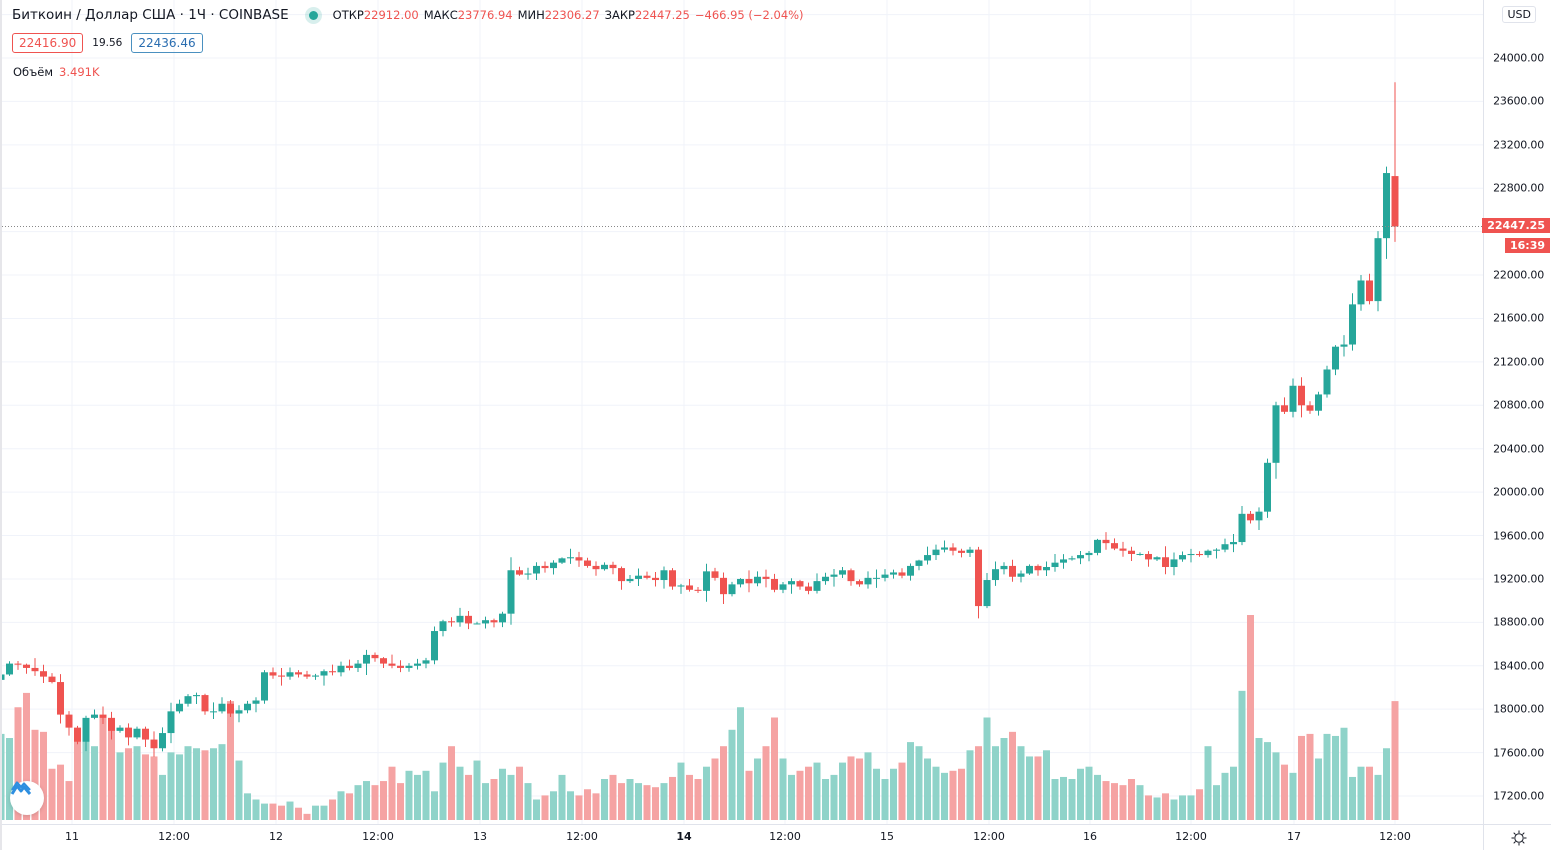 The height and width of the screenshot is (850, 1551). I want to click on cloud-chart-icon, so click(21, 788).